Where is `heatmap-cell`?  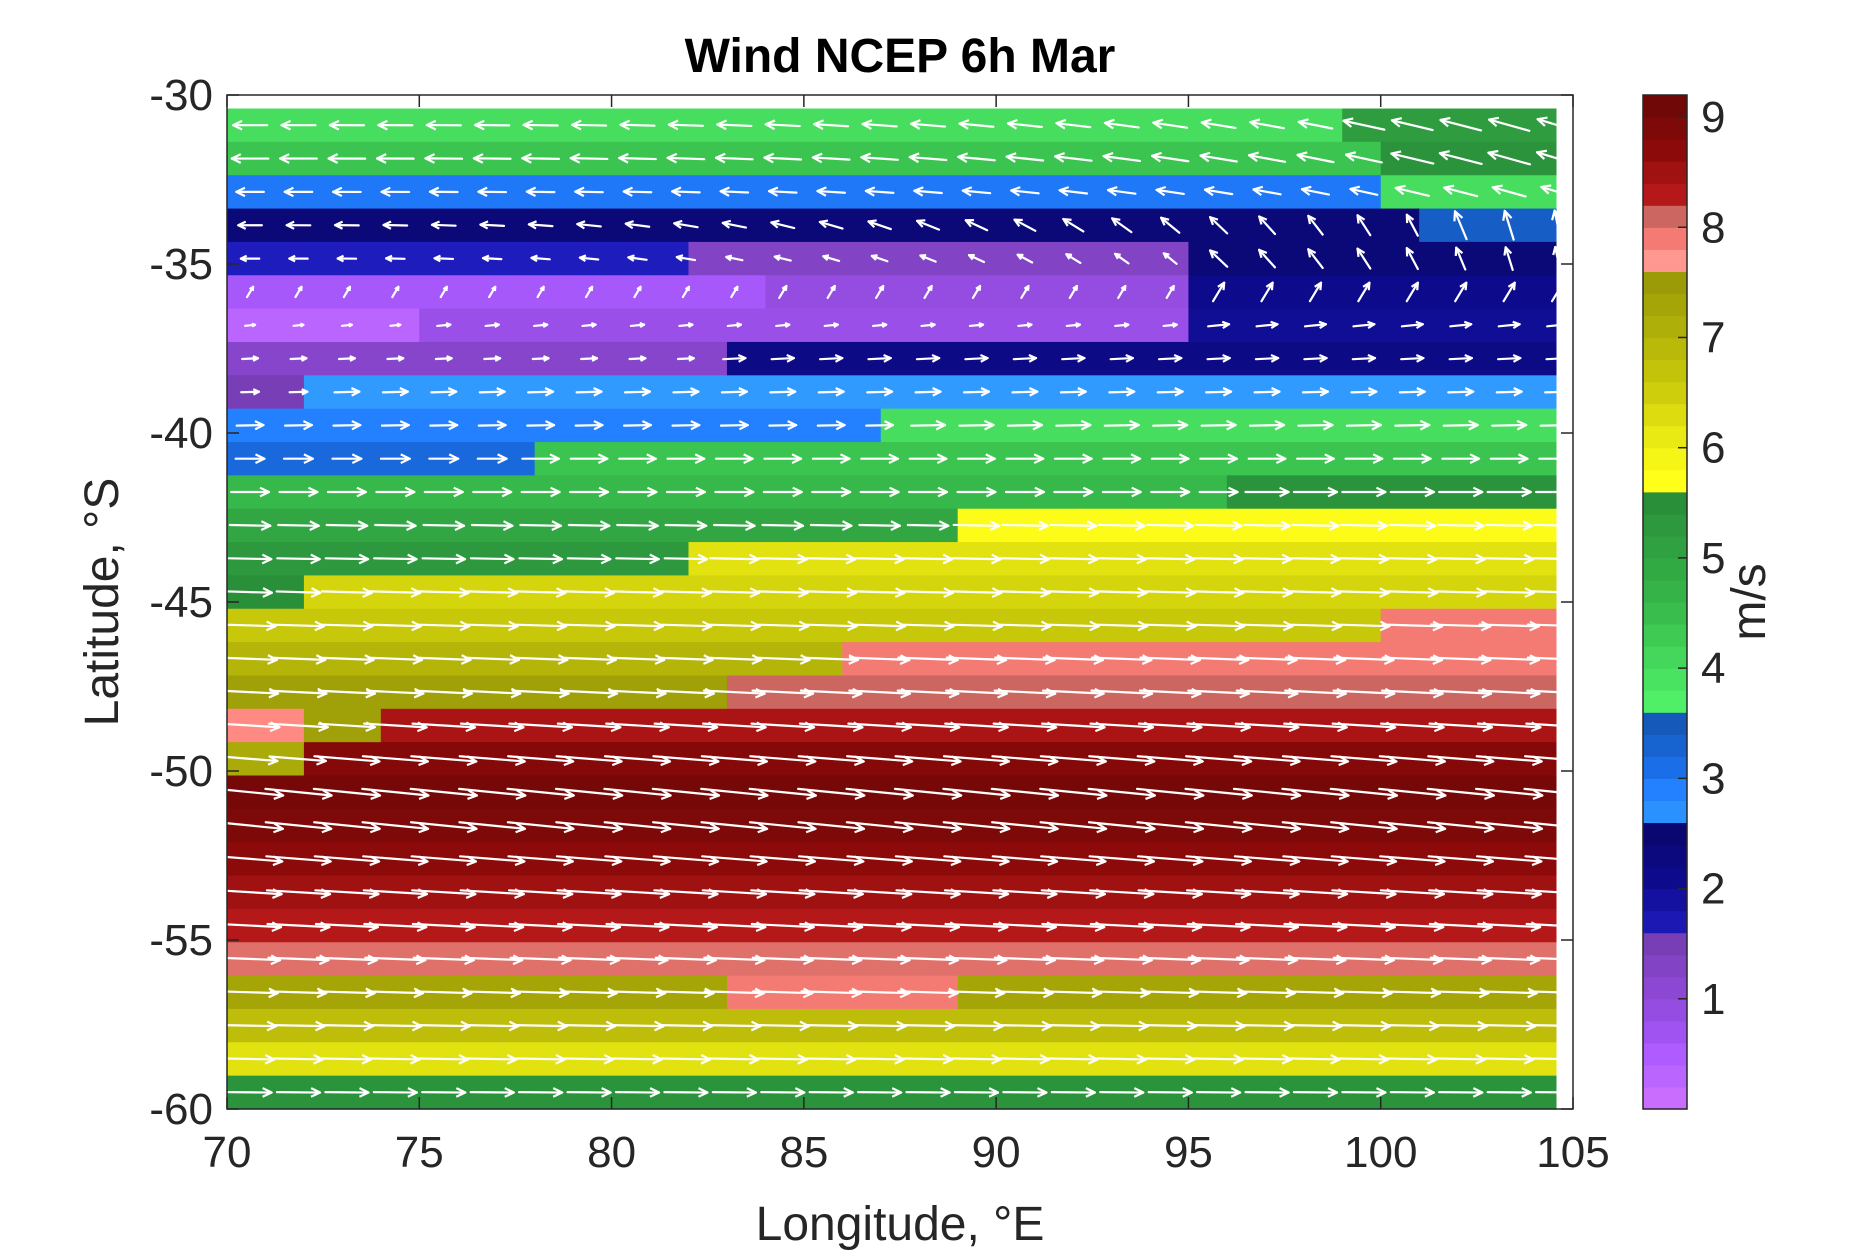 heatmap-cell is located at coordinates (1372, 258).